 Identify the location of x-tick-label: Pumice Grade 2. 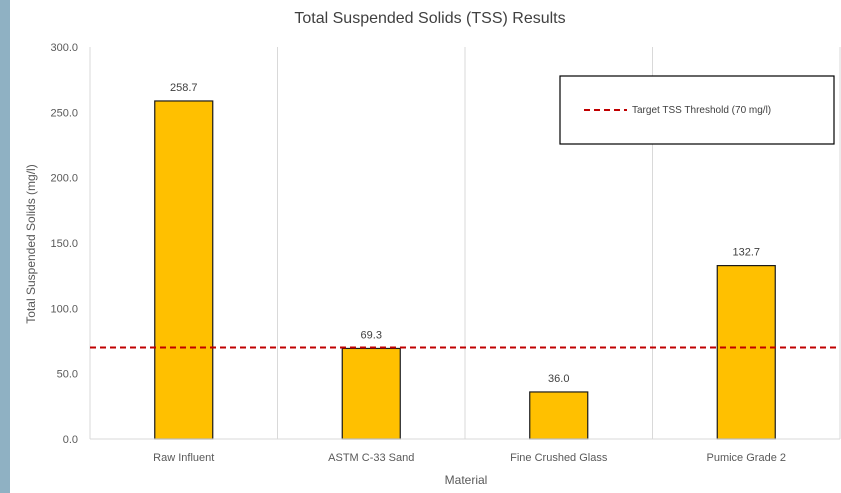
(746, 458).